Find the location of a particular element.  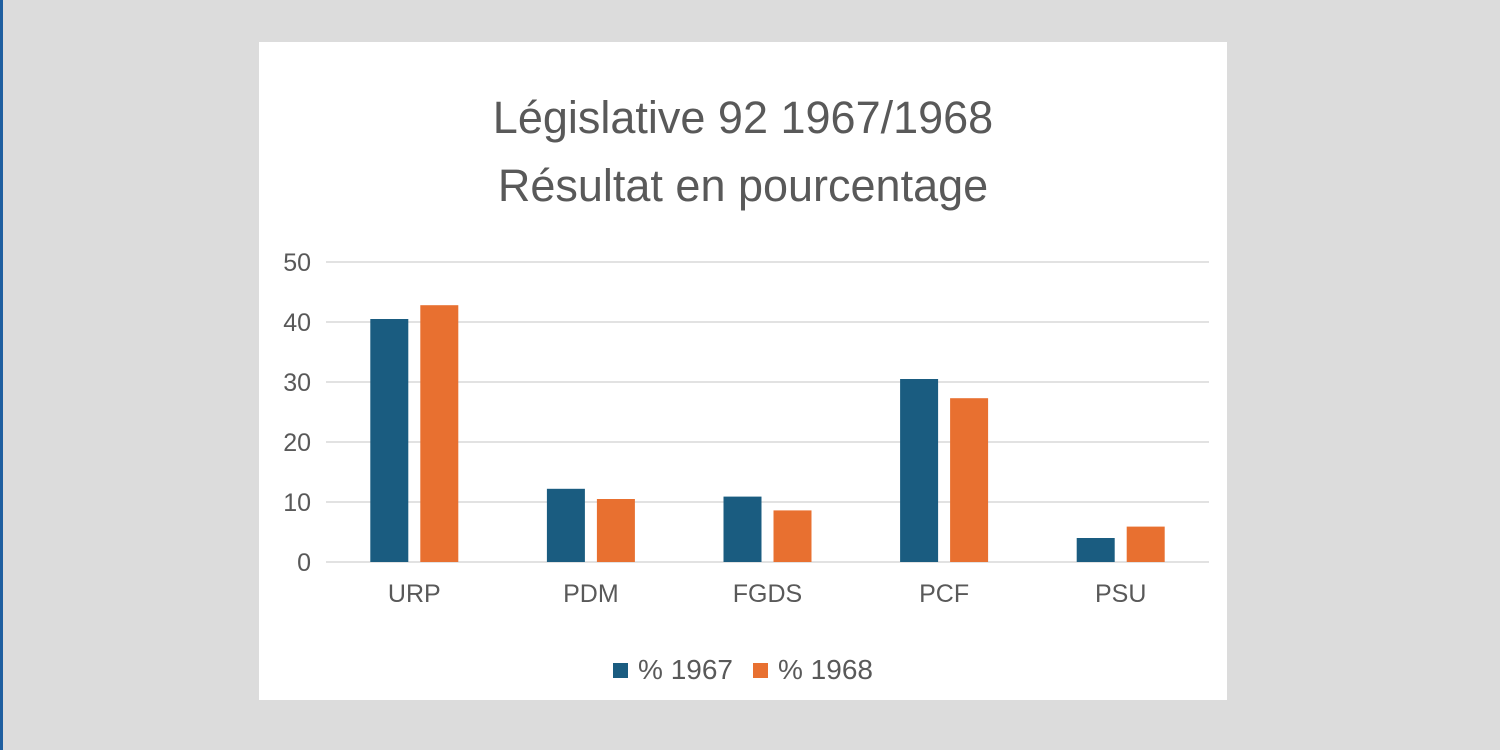

y-tick-label: 0 is located at coordinates (304, 563).